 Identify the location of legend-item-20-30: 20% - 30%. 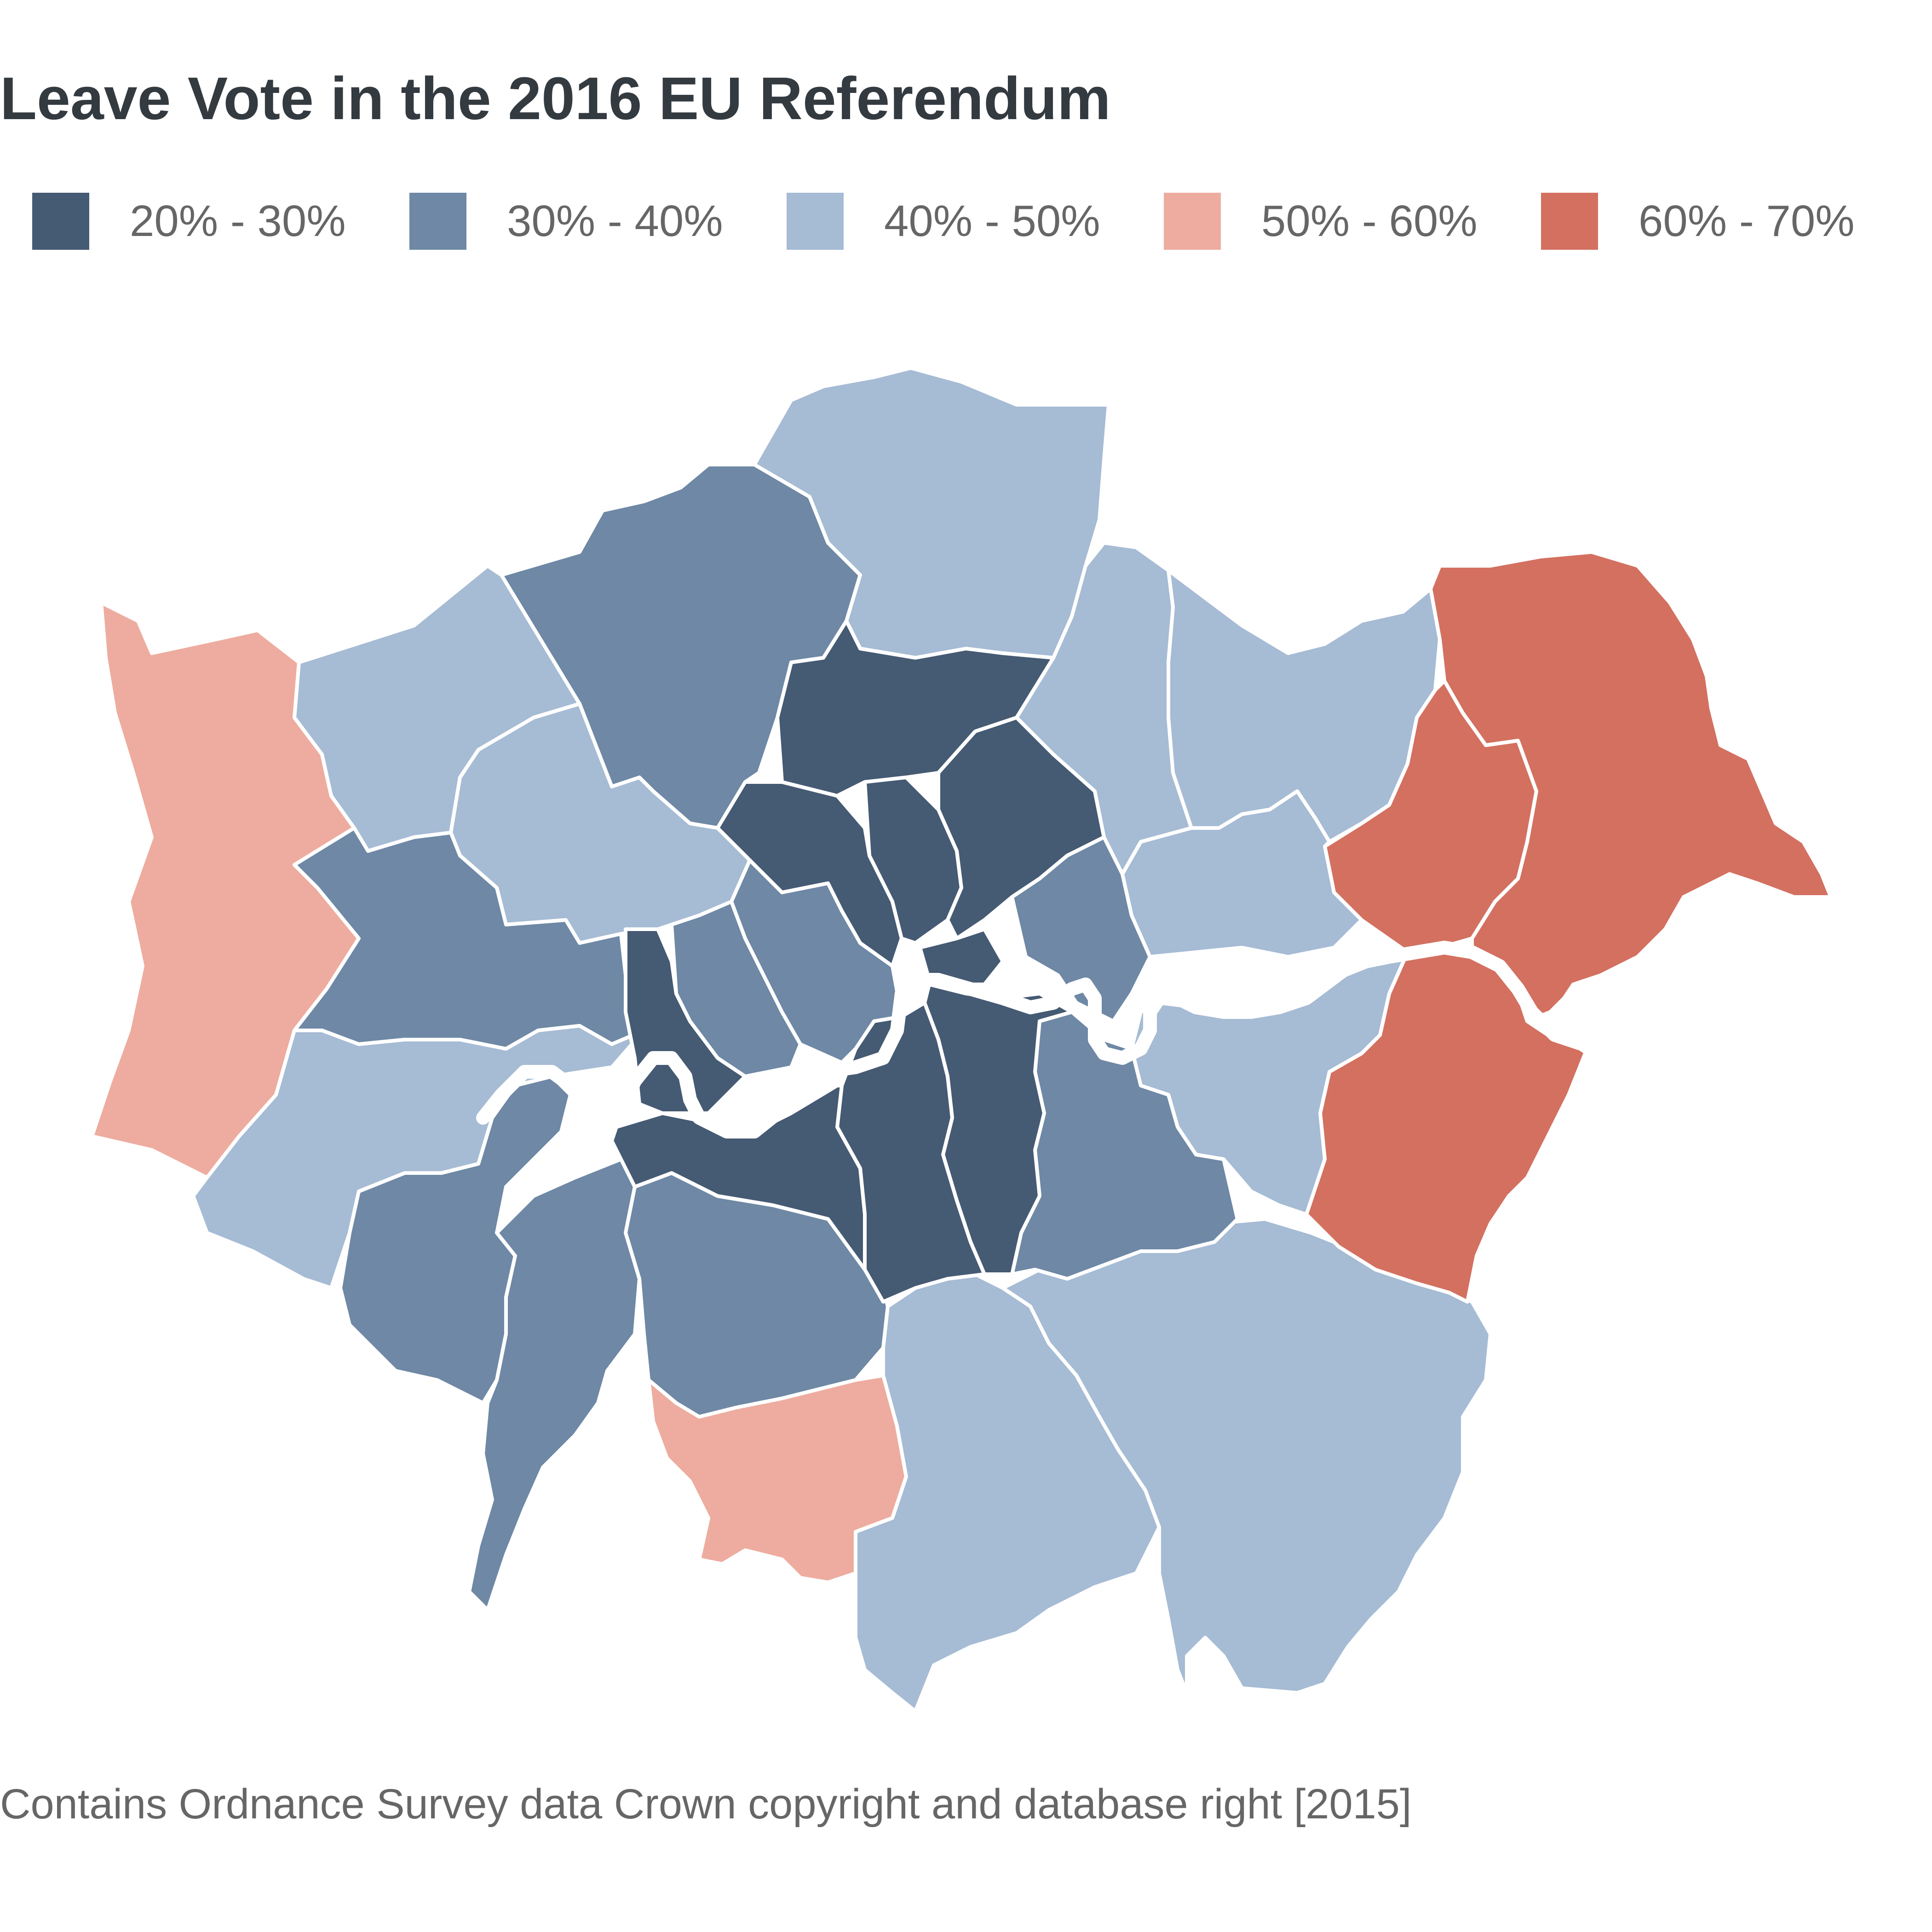
(220, 221).